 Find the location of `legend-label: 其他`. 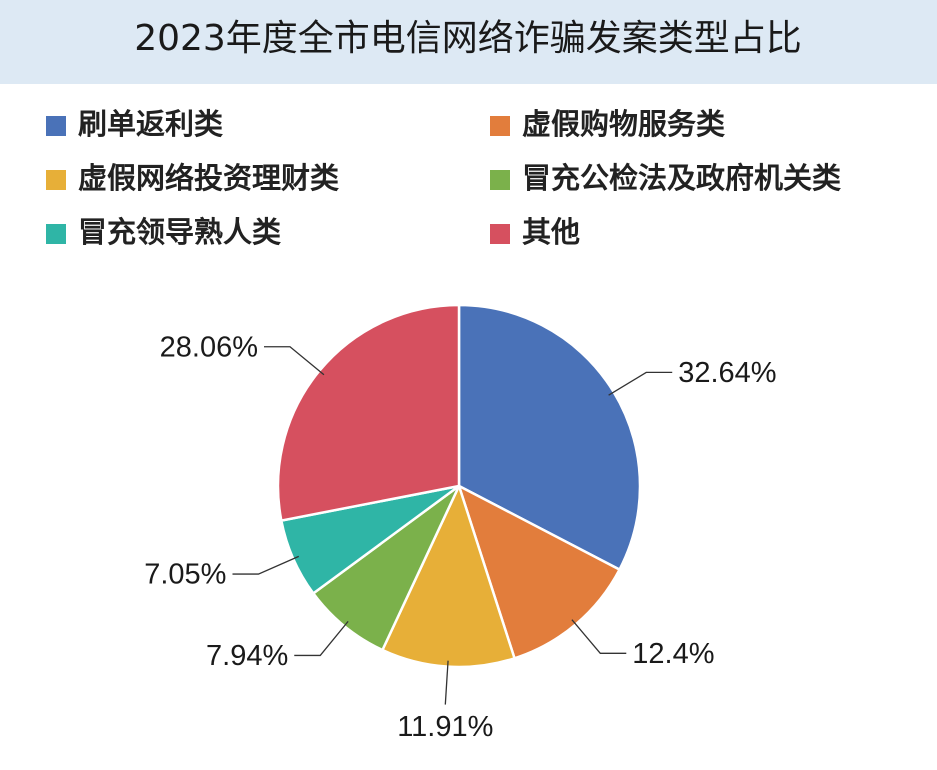

legend-label: 其他 is located at coordinates (551, 232).